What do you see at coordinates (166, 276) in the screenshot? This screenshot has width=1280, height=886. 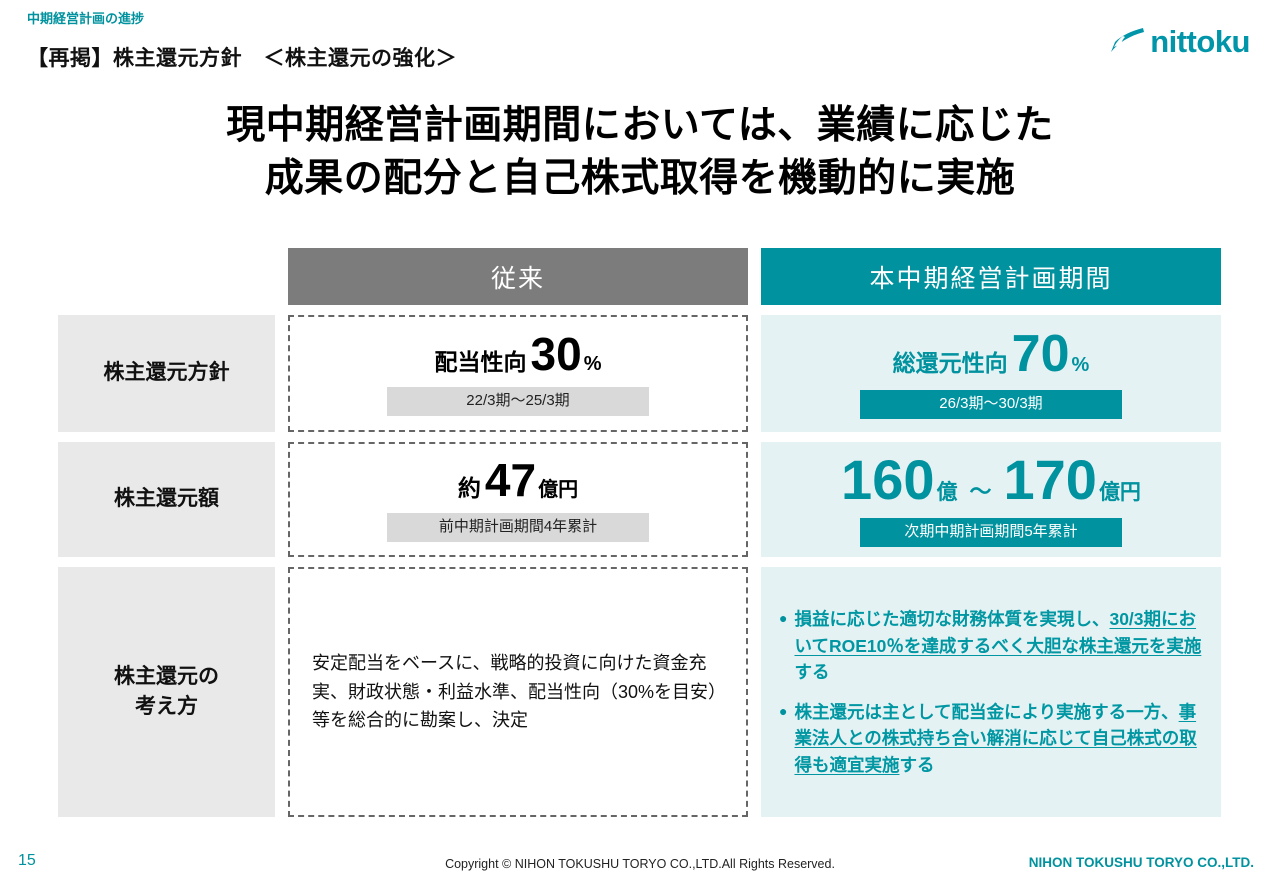 I see `grid-spacer` at bounding box center [166, 276].